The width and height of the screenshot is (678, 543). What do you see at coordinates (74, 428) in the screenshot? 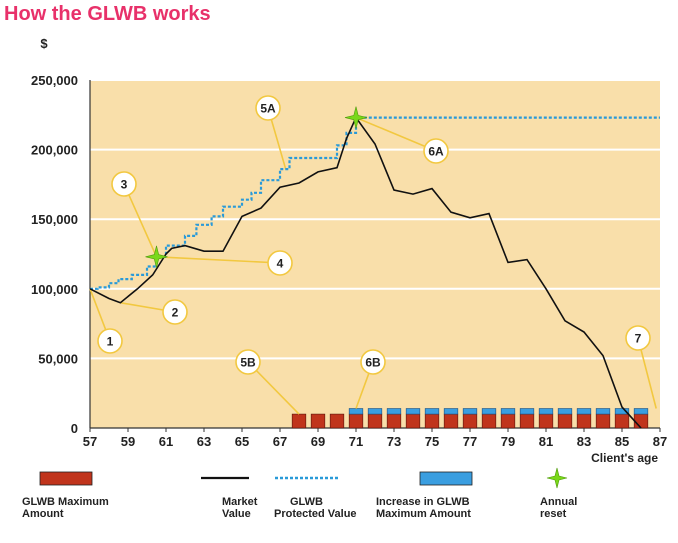
I see `y-tick-label: 0` at bounding box center [74, 428].